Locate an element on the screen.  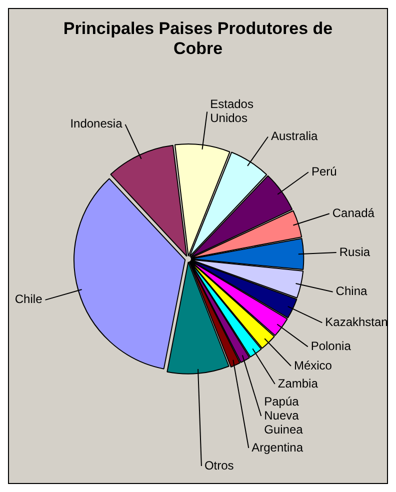
slice-label: Papúa Nueva Guinea is located at coordinates (284, 415).